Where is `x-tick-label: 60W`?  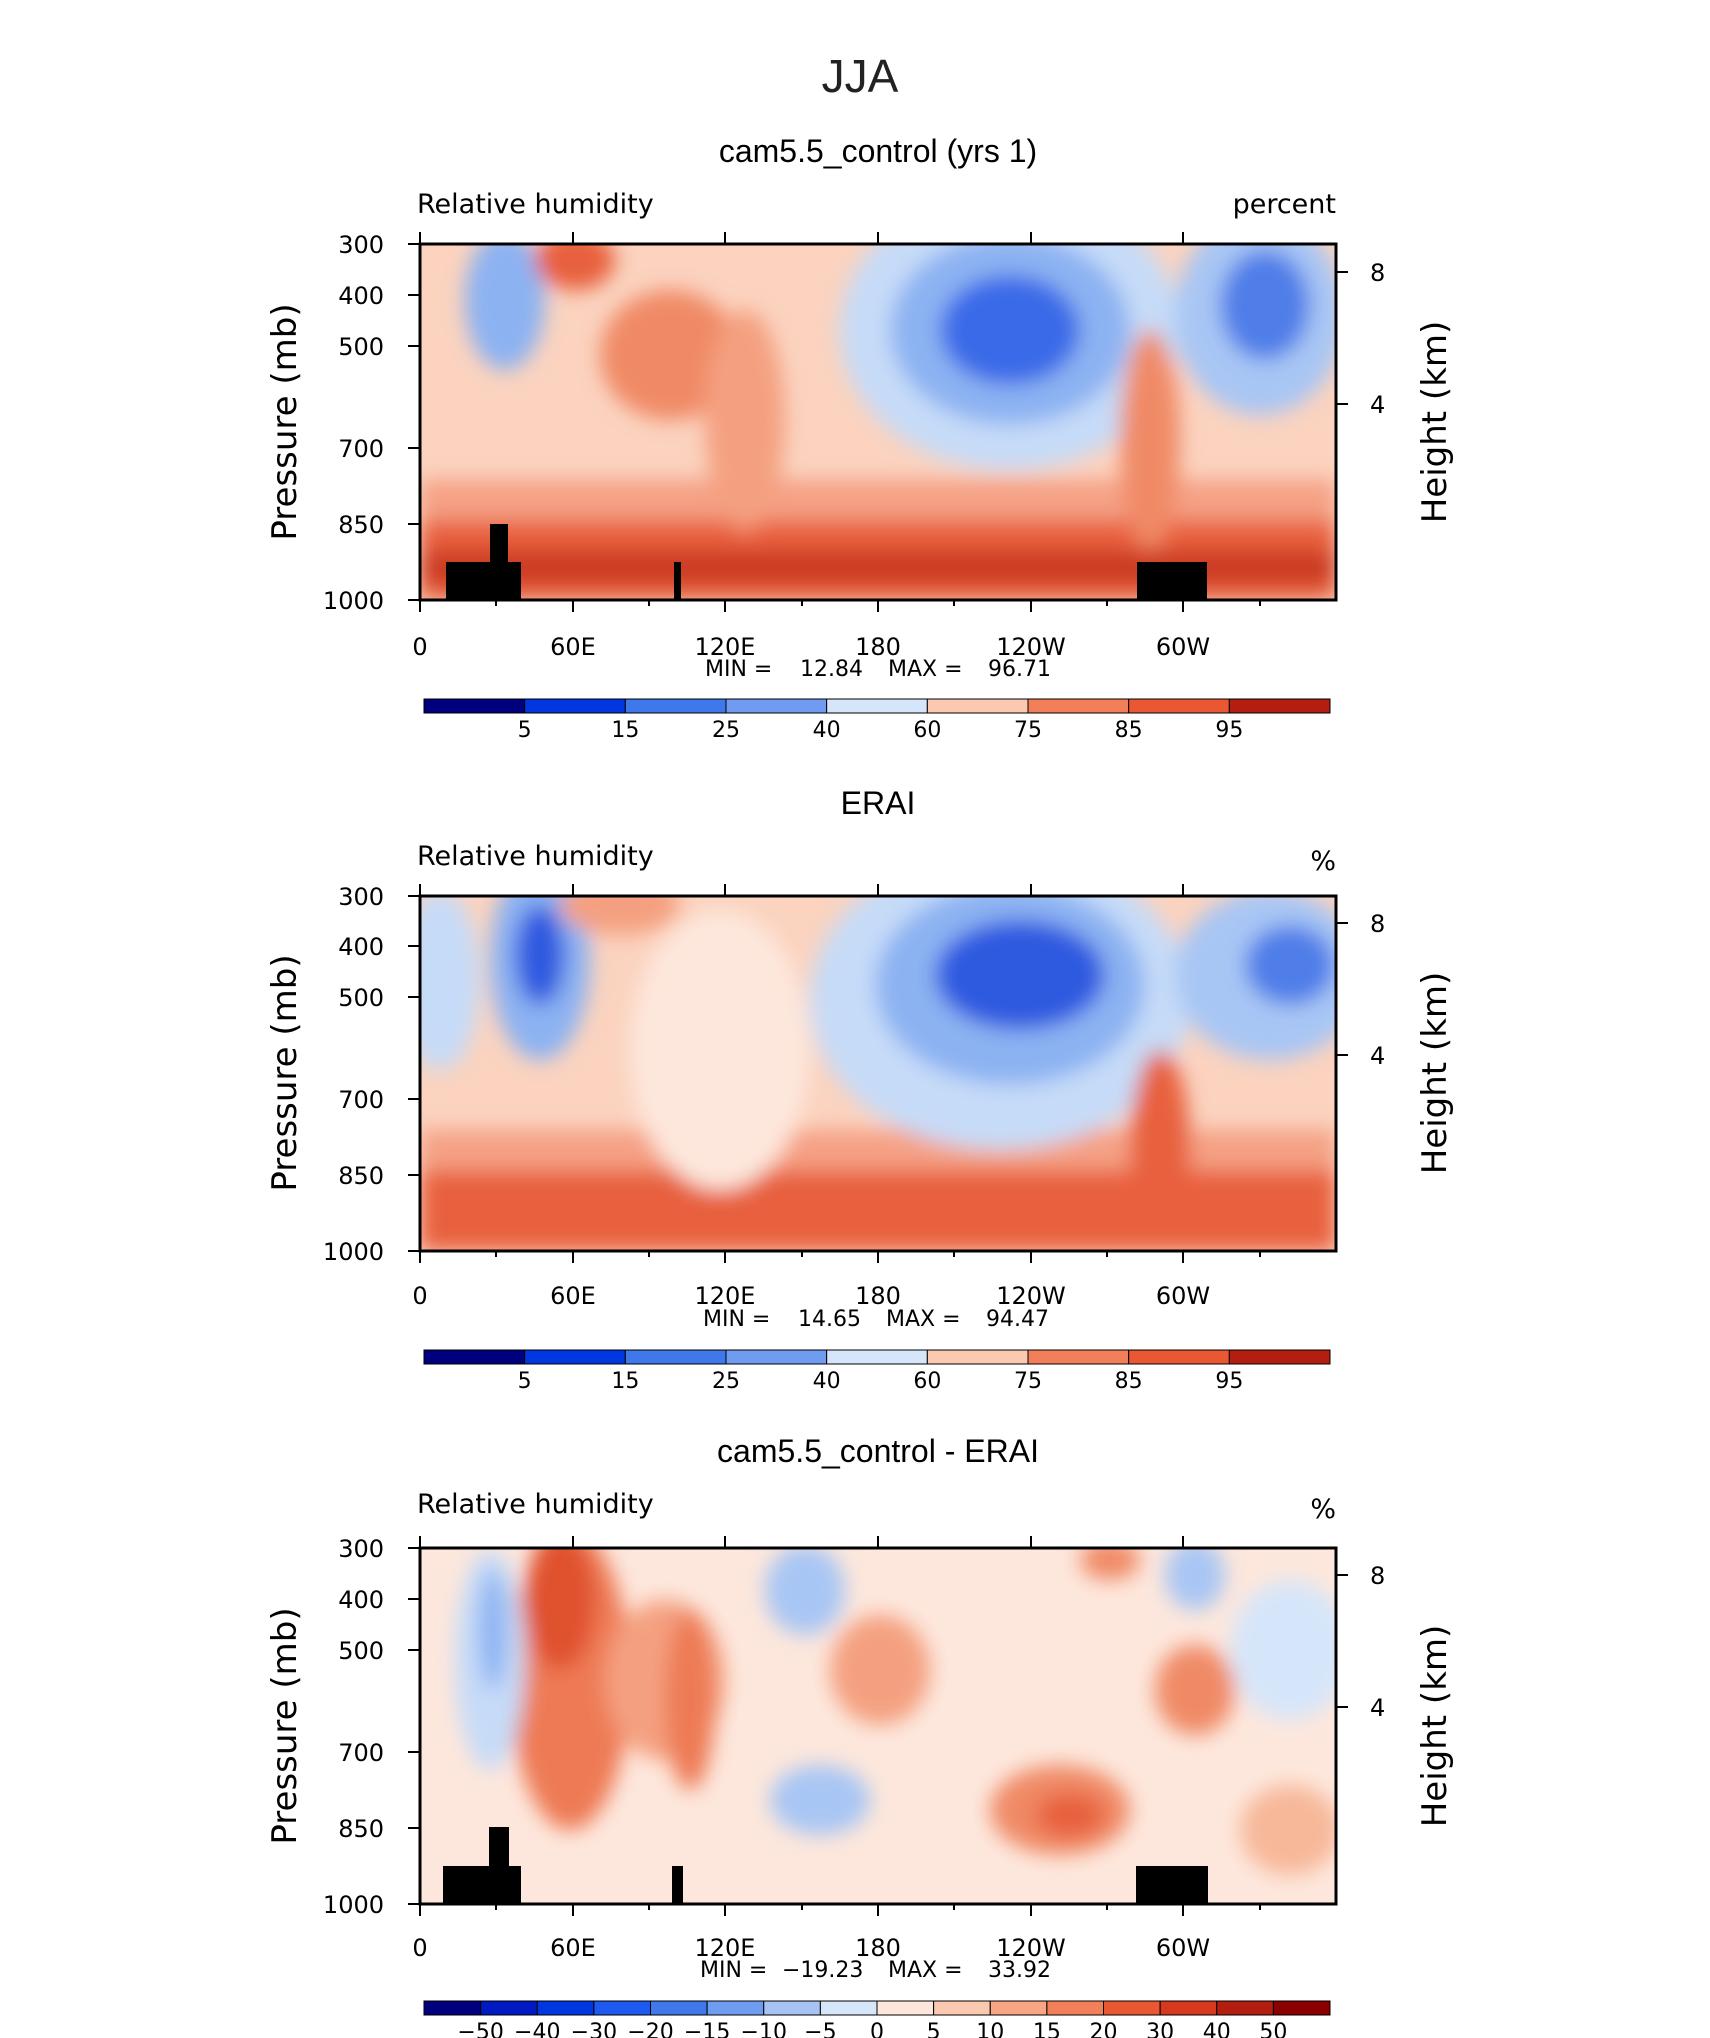 x-tick-label: 60W is located at coordinates (1183, 1948).